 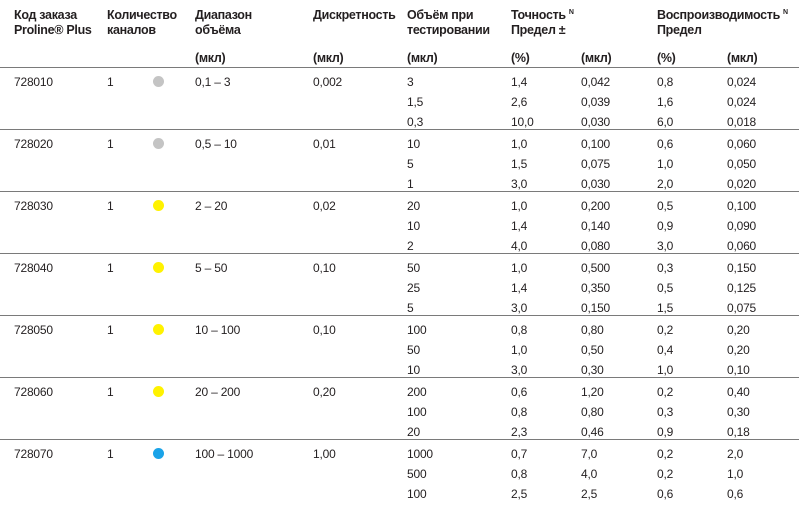 I want to click on test-volume-value: 100, so click(x=417, y=494).